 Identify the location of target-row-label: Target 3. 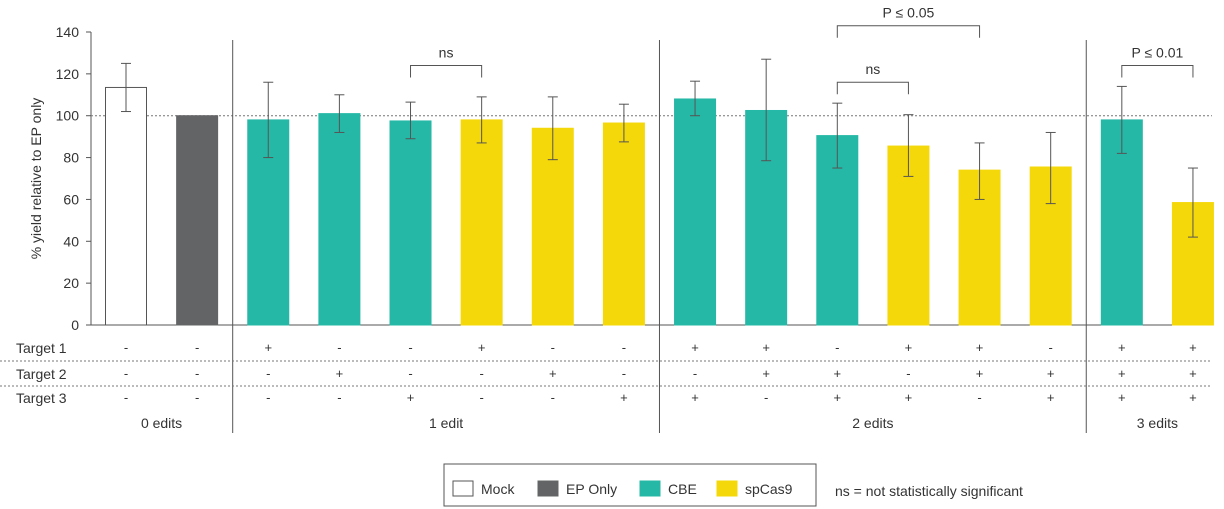
(41, 398).